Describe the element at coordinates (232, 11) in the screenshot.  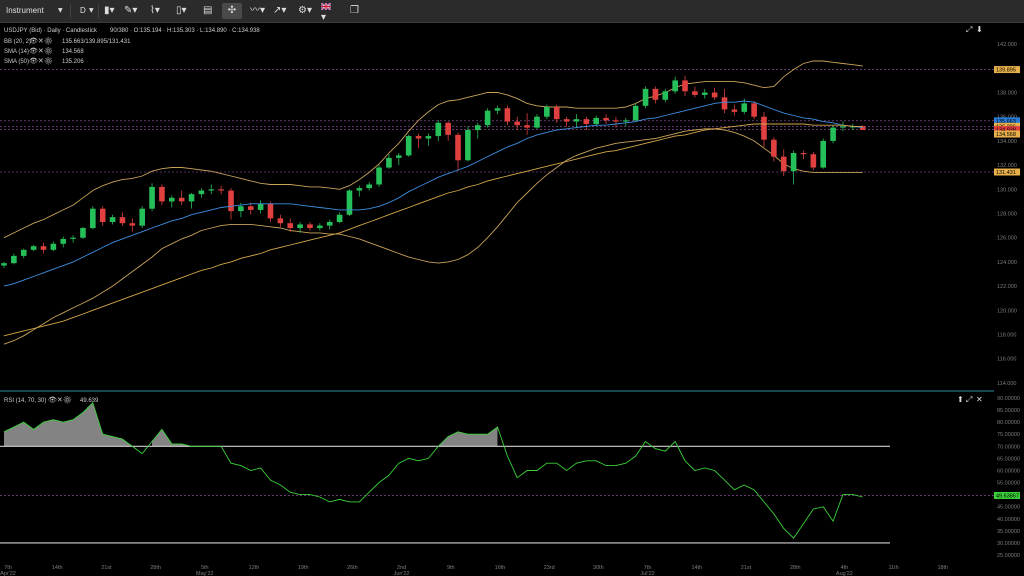
I see `crosshair-icon: ✣` at that location.